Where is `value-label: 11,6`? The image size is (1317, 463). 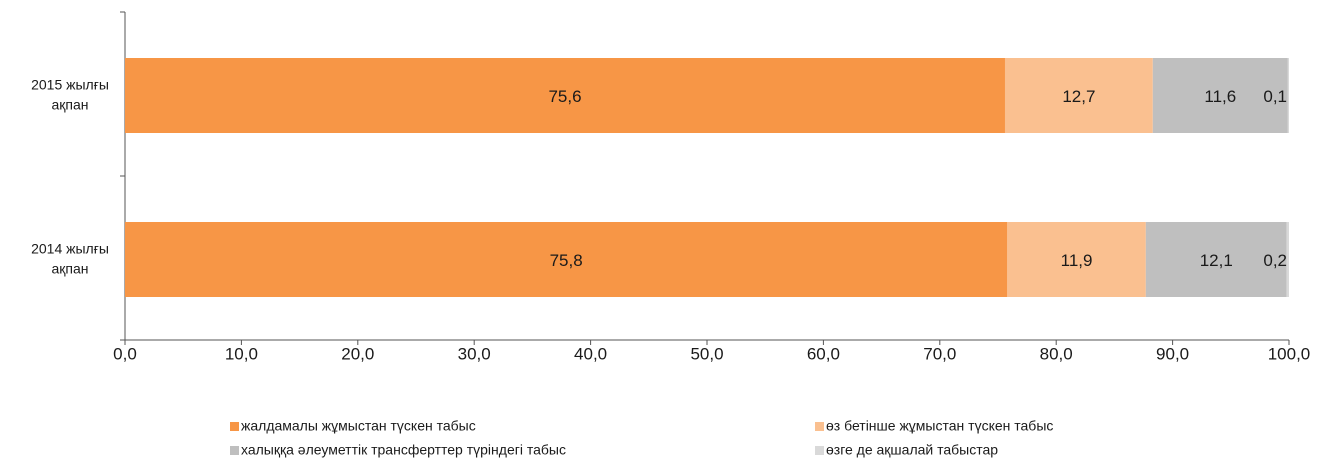
value-label: 11,6 is located at coordinates (1220, 96).